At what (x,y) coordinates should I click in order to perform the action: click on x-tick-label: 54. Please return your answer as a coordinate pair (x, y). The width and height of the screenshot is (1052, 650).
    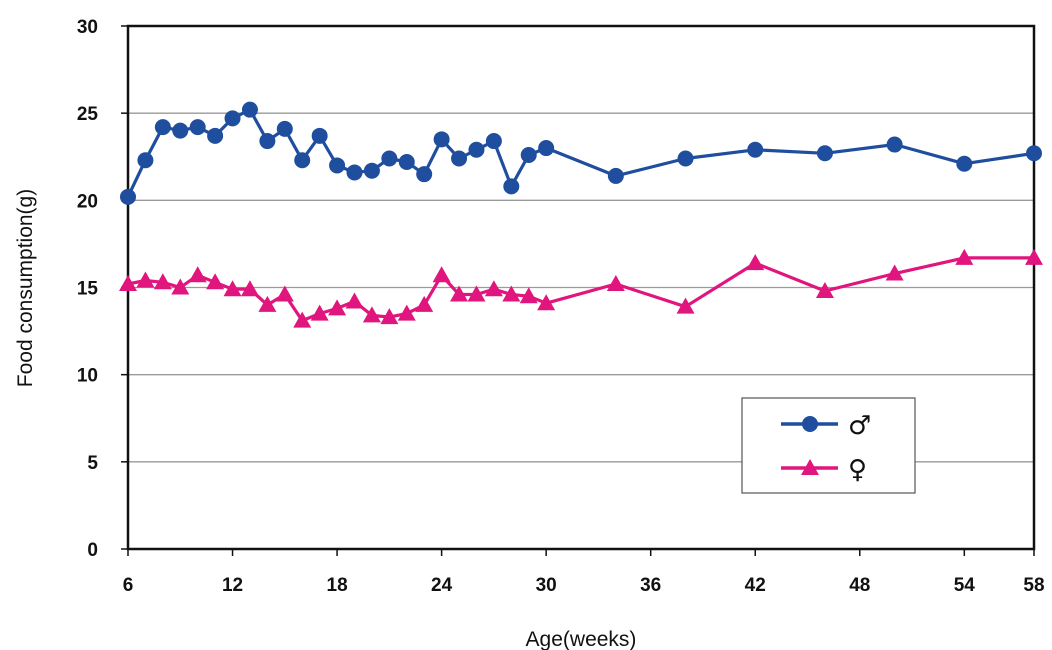
    Looking at the image, I should click on (965, 585).